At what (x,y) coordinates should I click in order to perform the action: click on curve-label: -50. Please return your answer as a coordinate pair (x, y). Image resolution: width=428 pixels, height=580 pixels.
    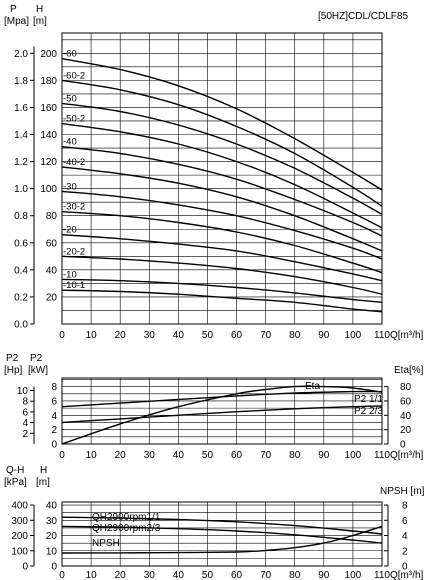
    Looking at the image, I should click on (70, 98).